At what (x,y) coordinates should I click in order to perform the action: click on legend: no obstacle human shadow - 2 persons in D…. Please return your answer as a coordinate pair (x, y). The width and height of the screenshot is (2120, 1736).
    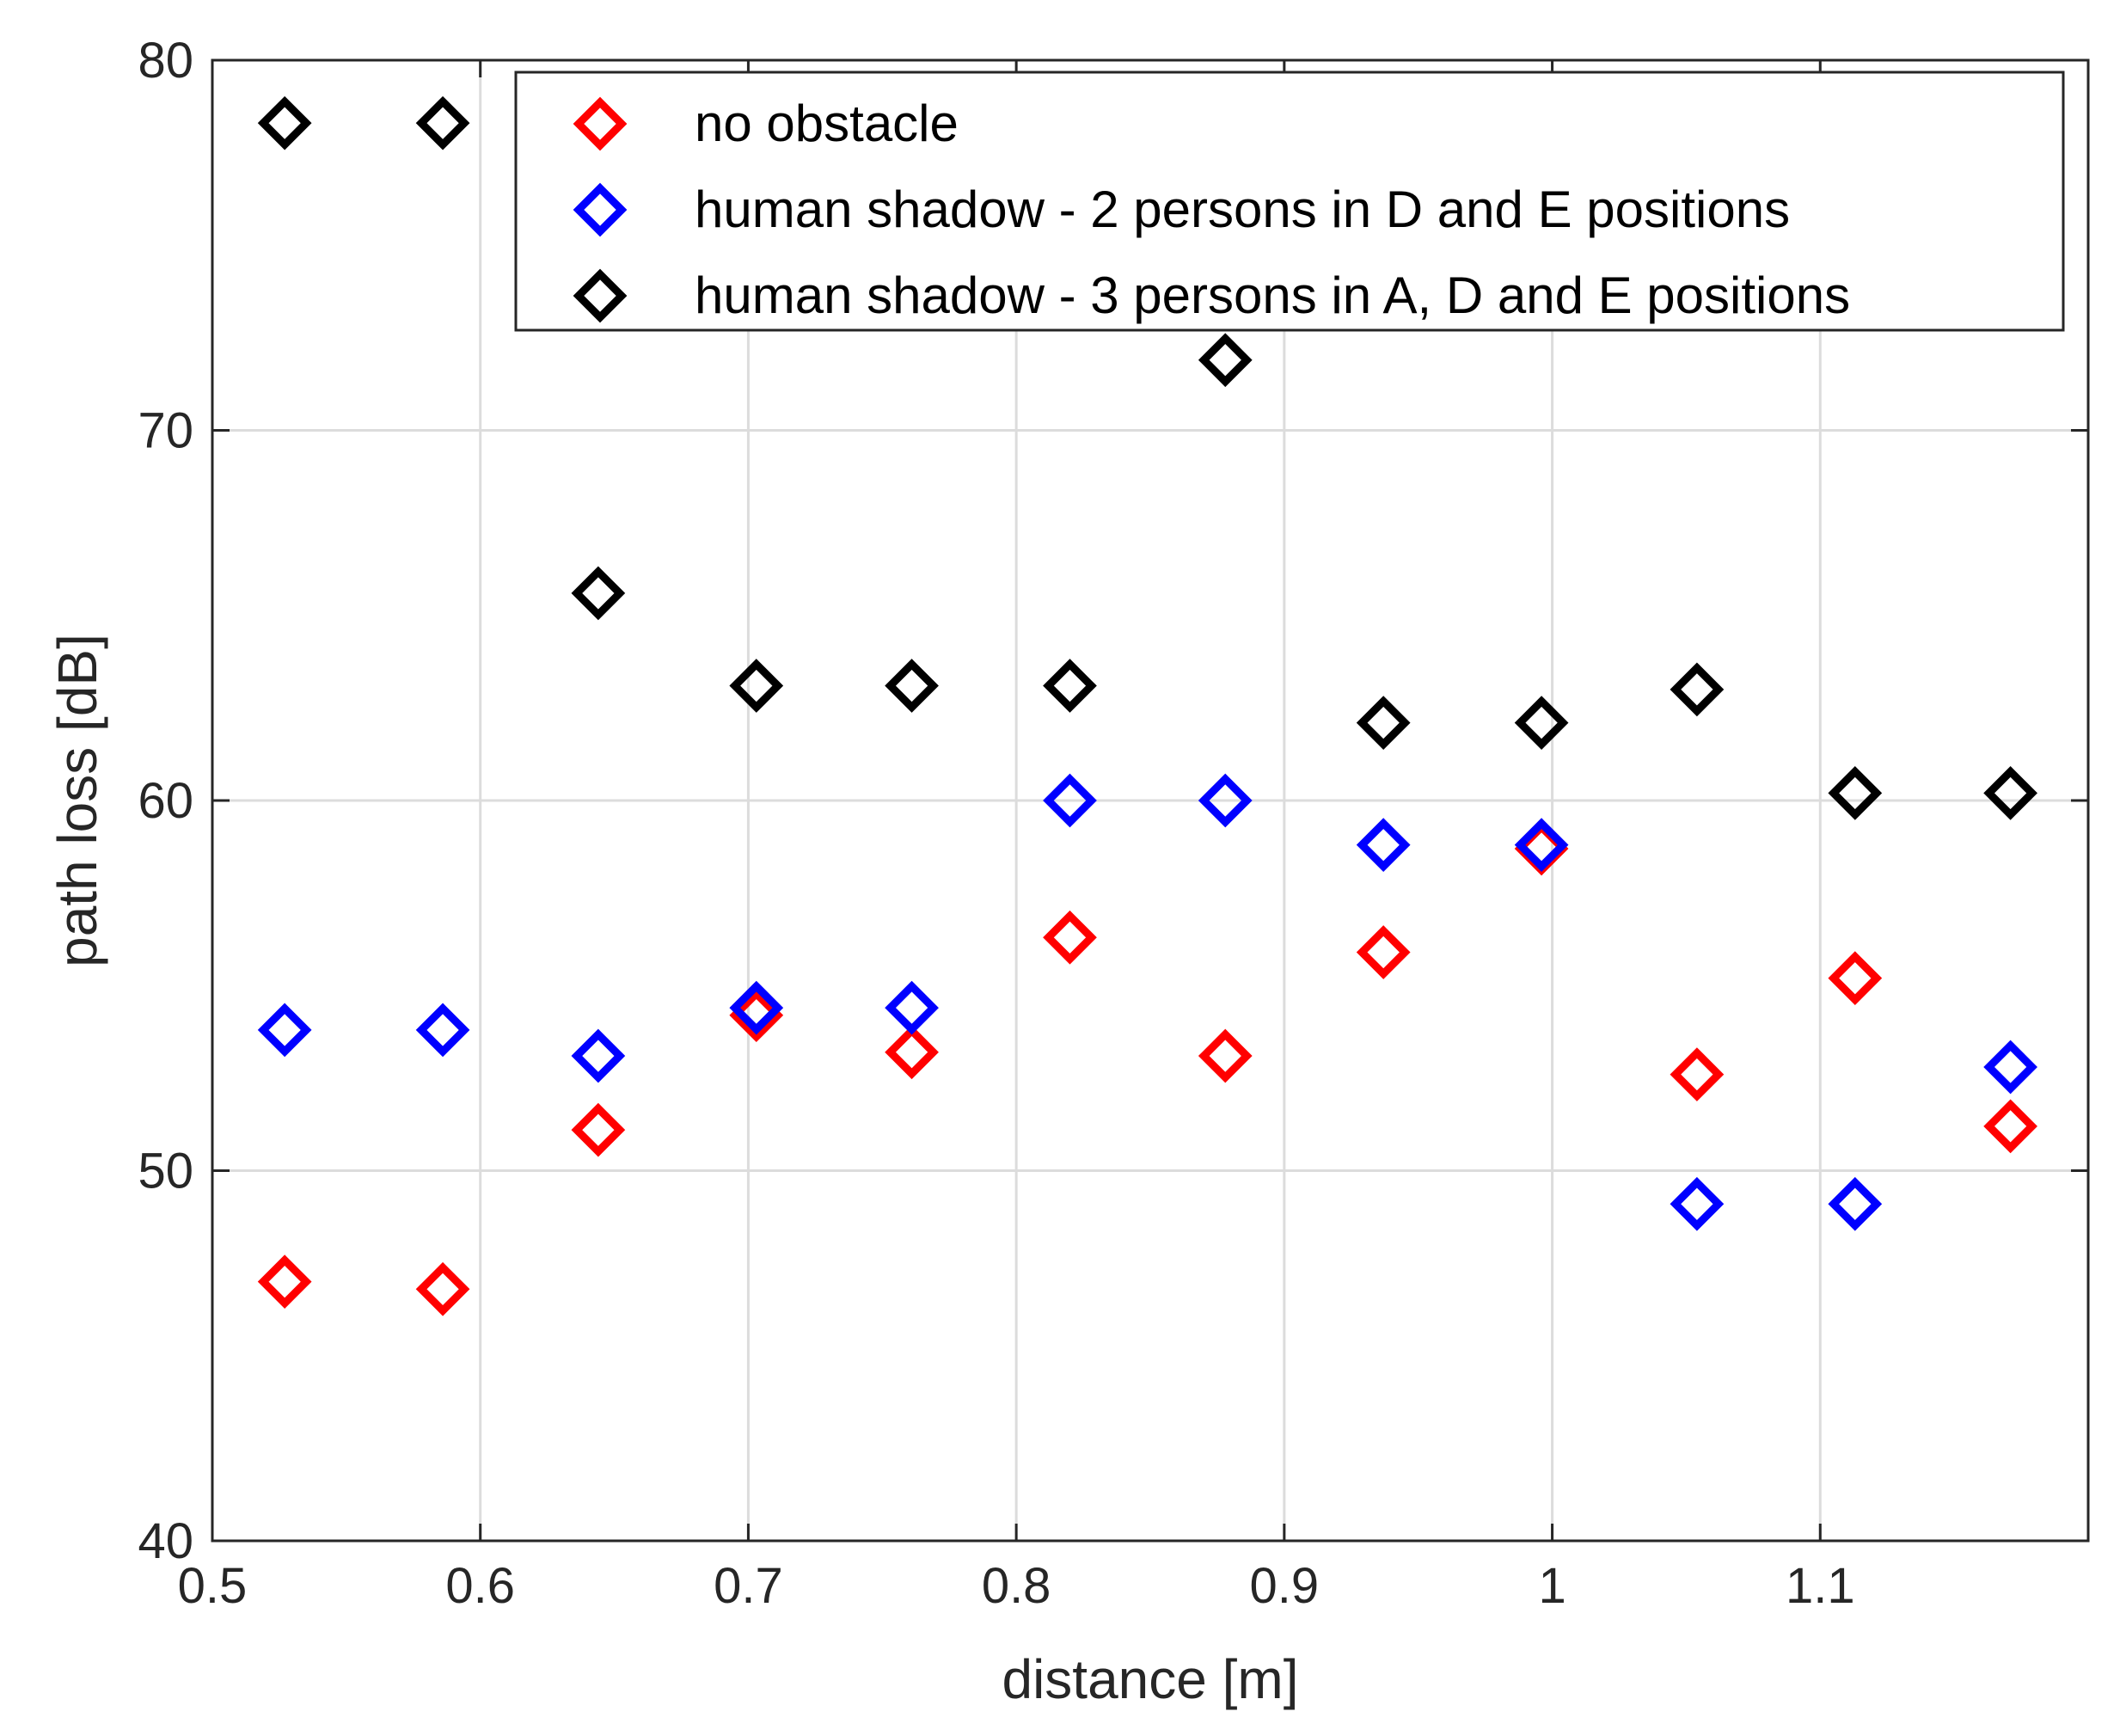
    Looking at the image, I should click on (1289, 201).